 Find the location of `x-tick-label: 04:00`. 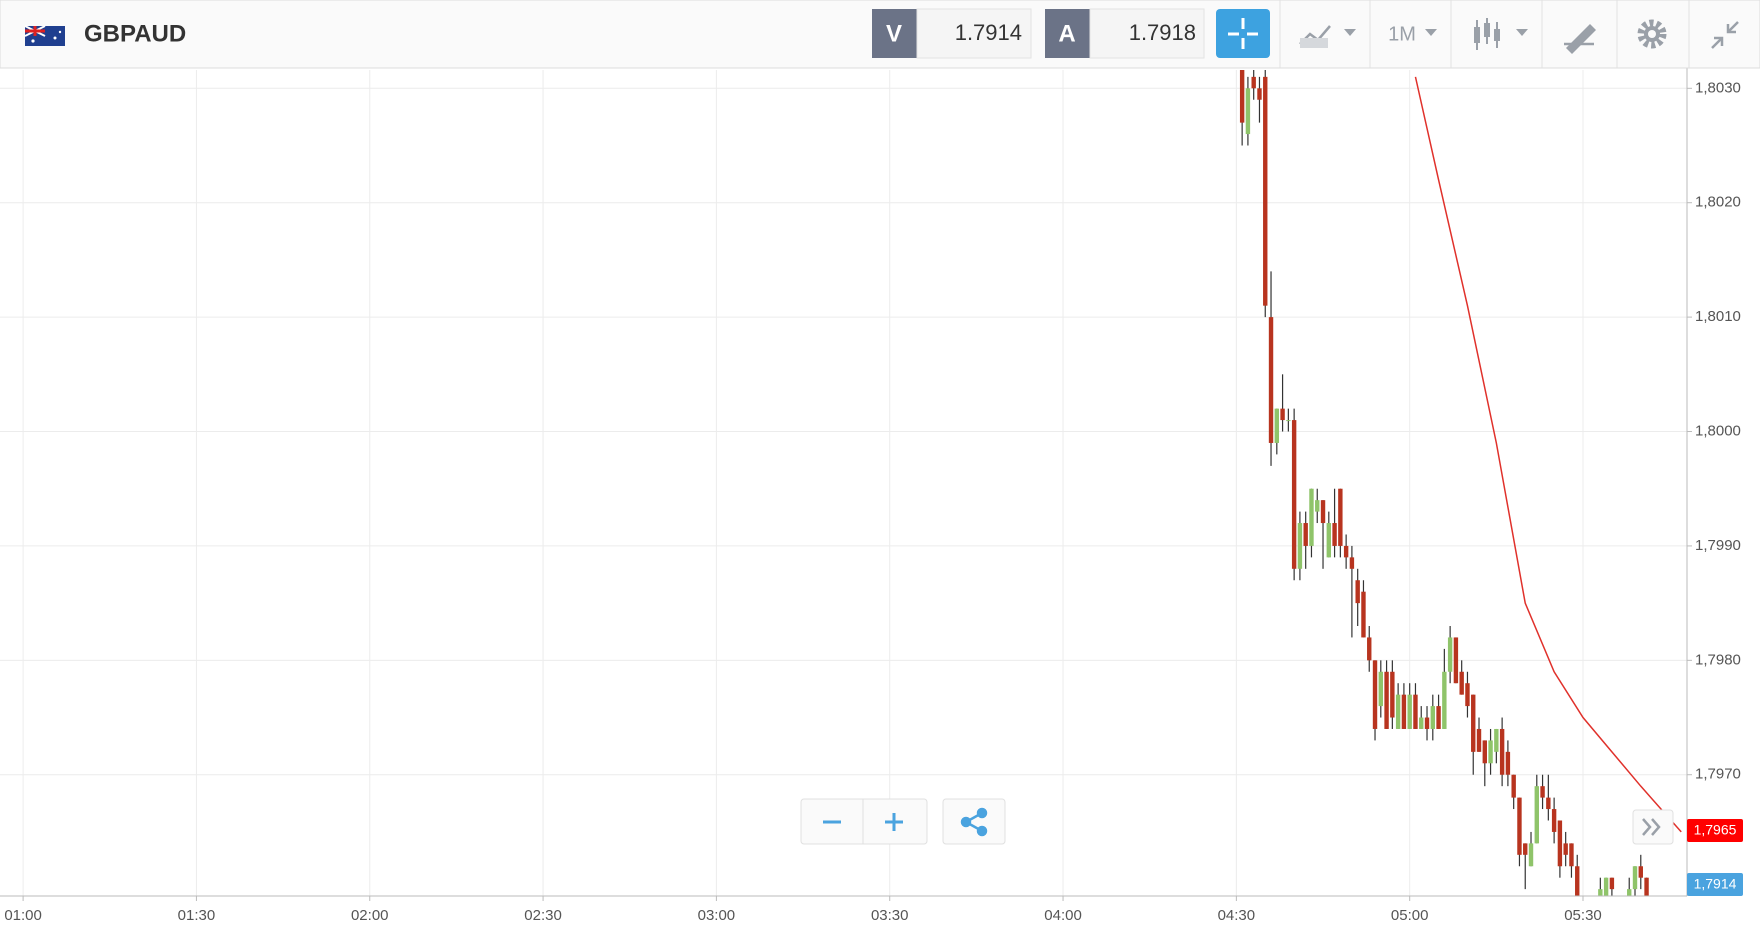

x-tick-label: 04:00 is located at coordinates (1063, 915).